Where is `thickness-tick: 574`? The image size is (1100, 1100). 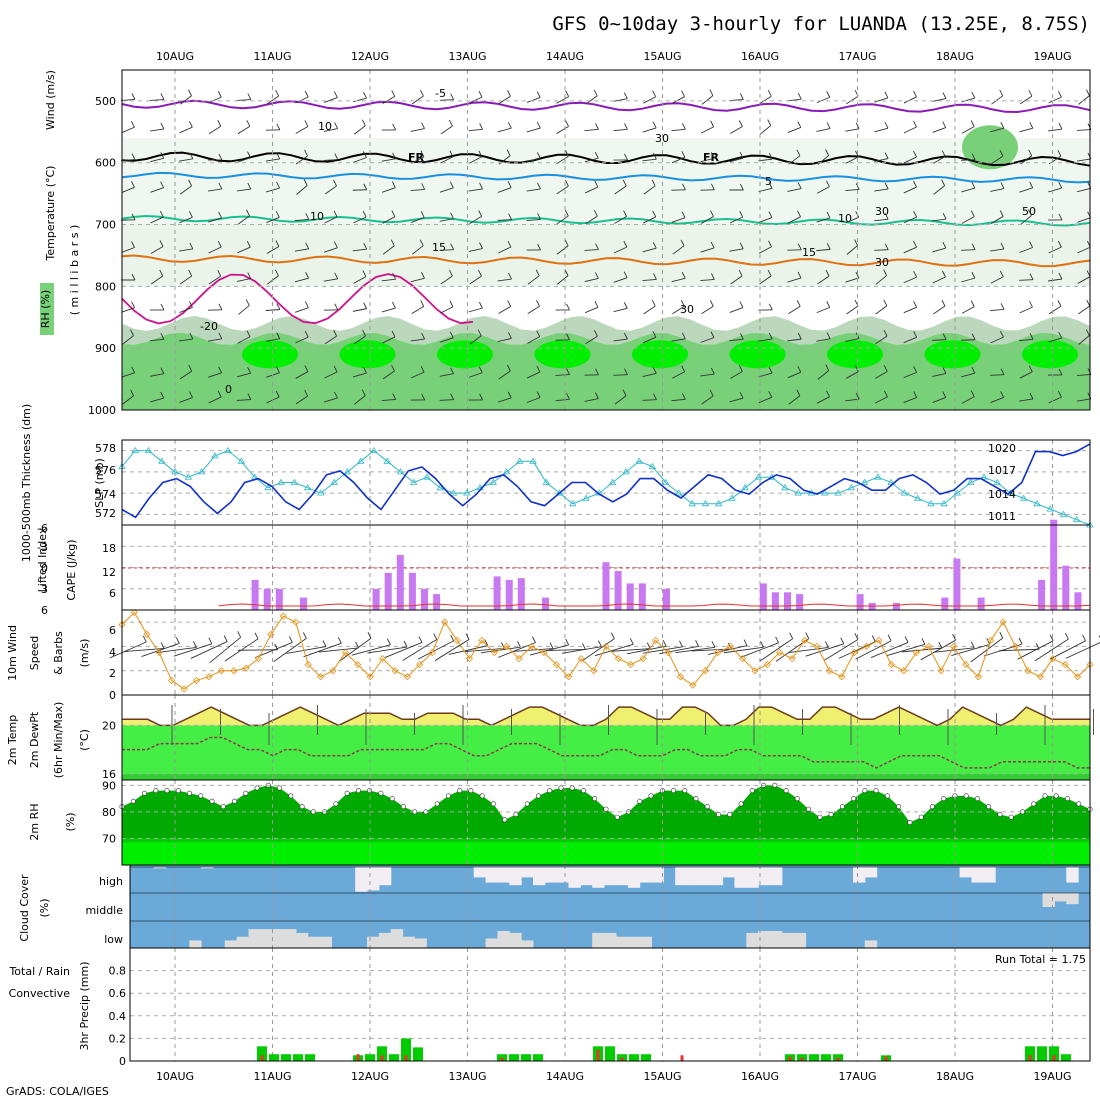 thickness-tick: 574 is located at coordinates (105, 494).